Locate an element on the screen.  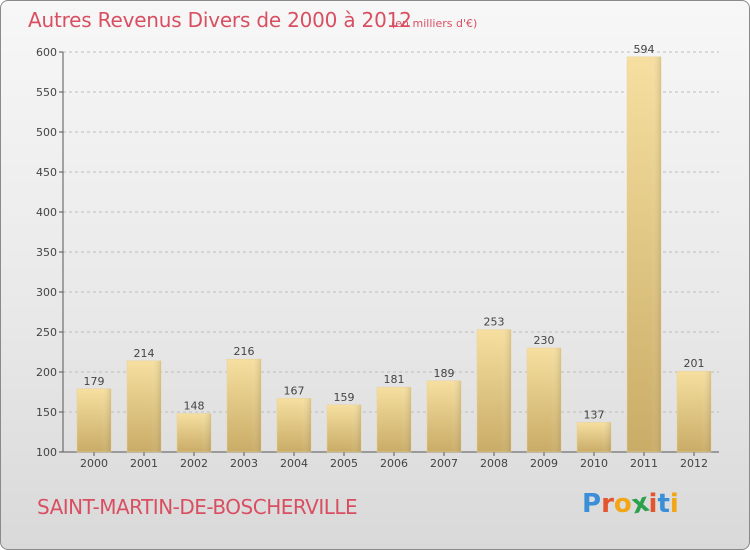
bar-value-label: 181 is located at coordinates (394, 379).